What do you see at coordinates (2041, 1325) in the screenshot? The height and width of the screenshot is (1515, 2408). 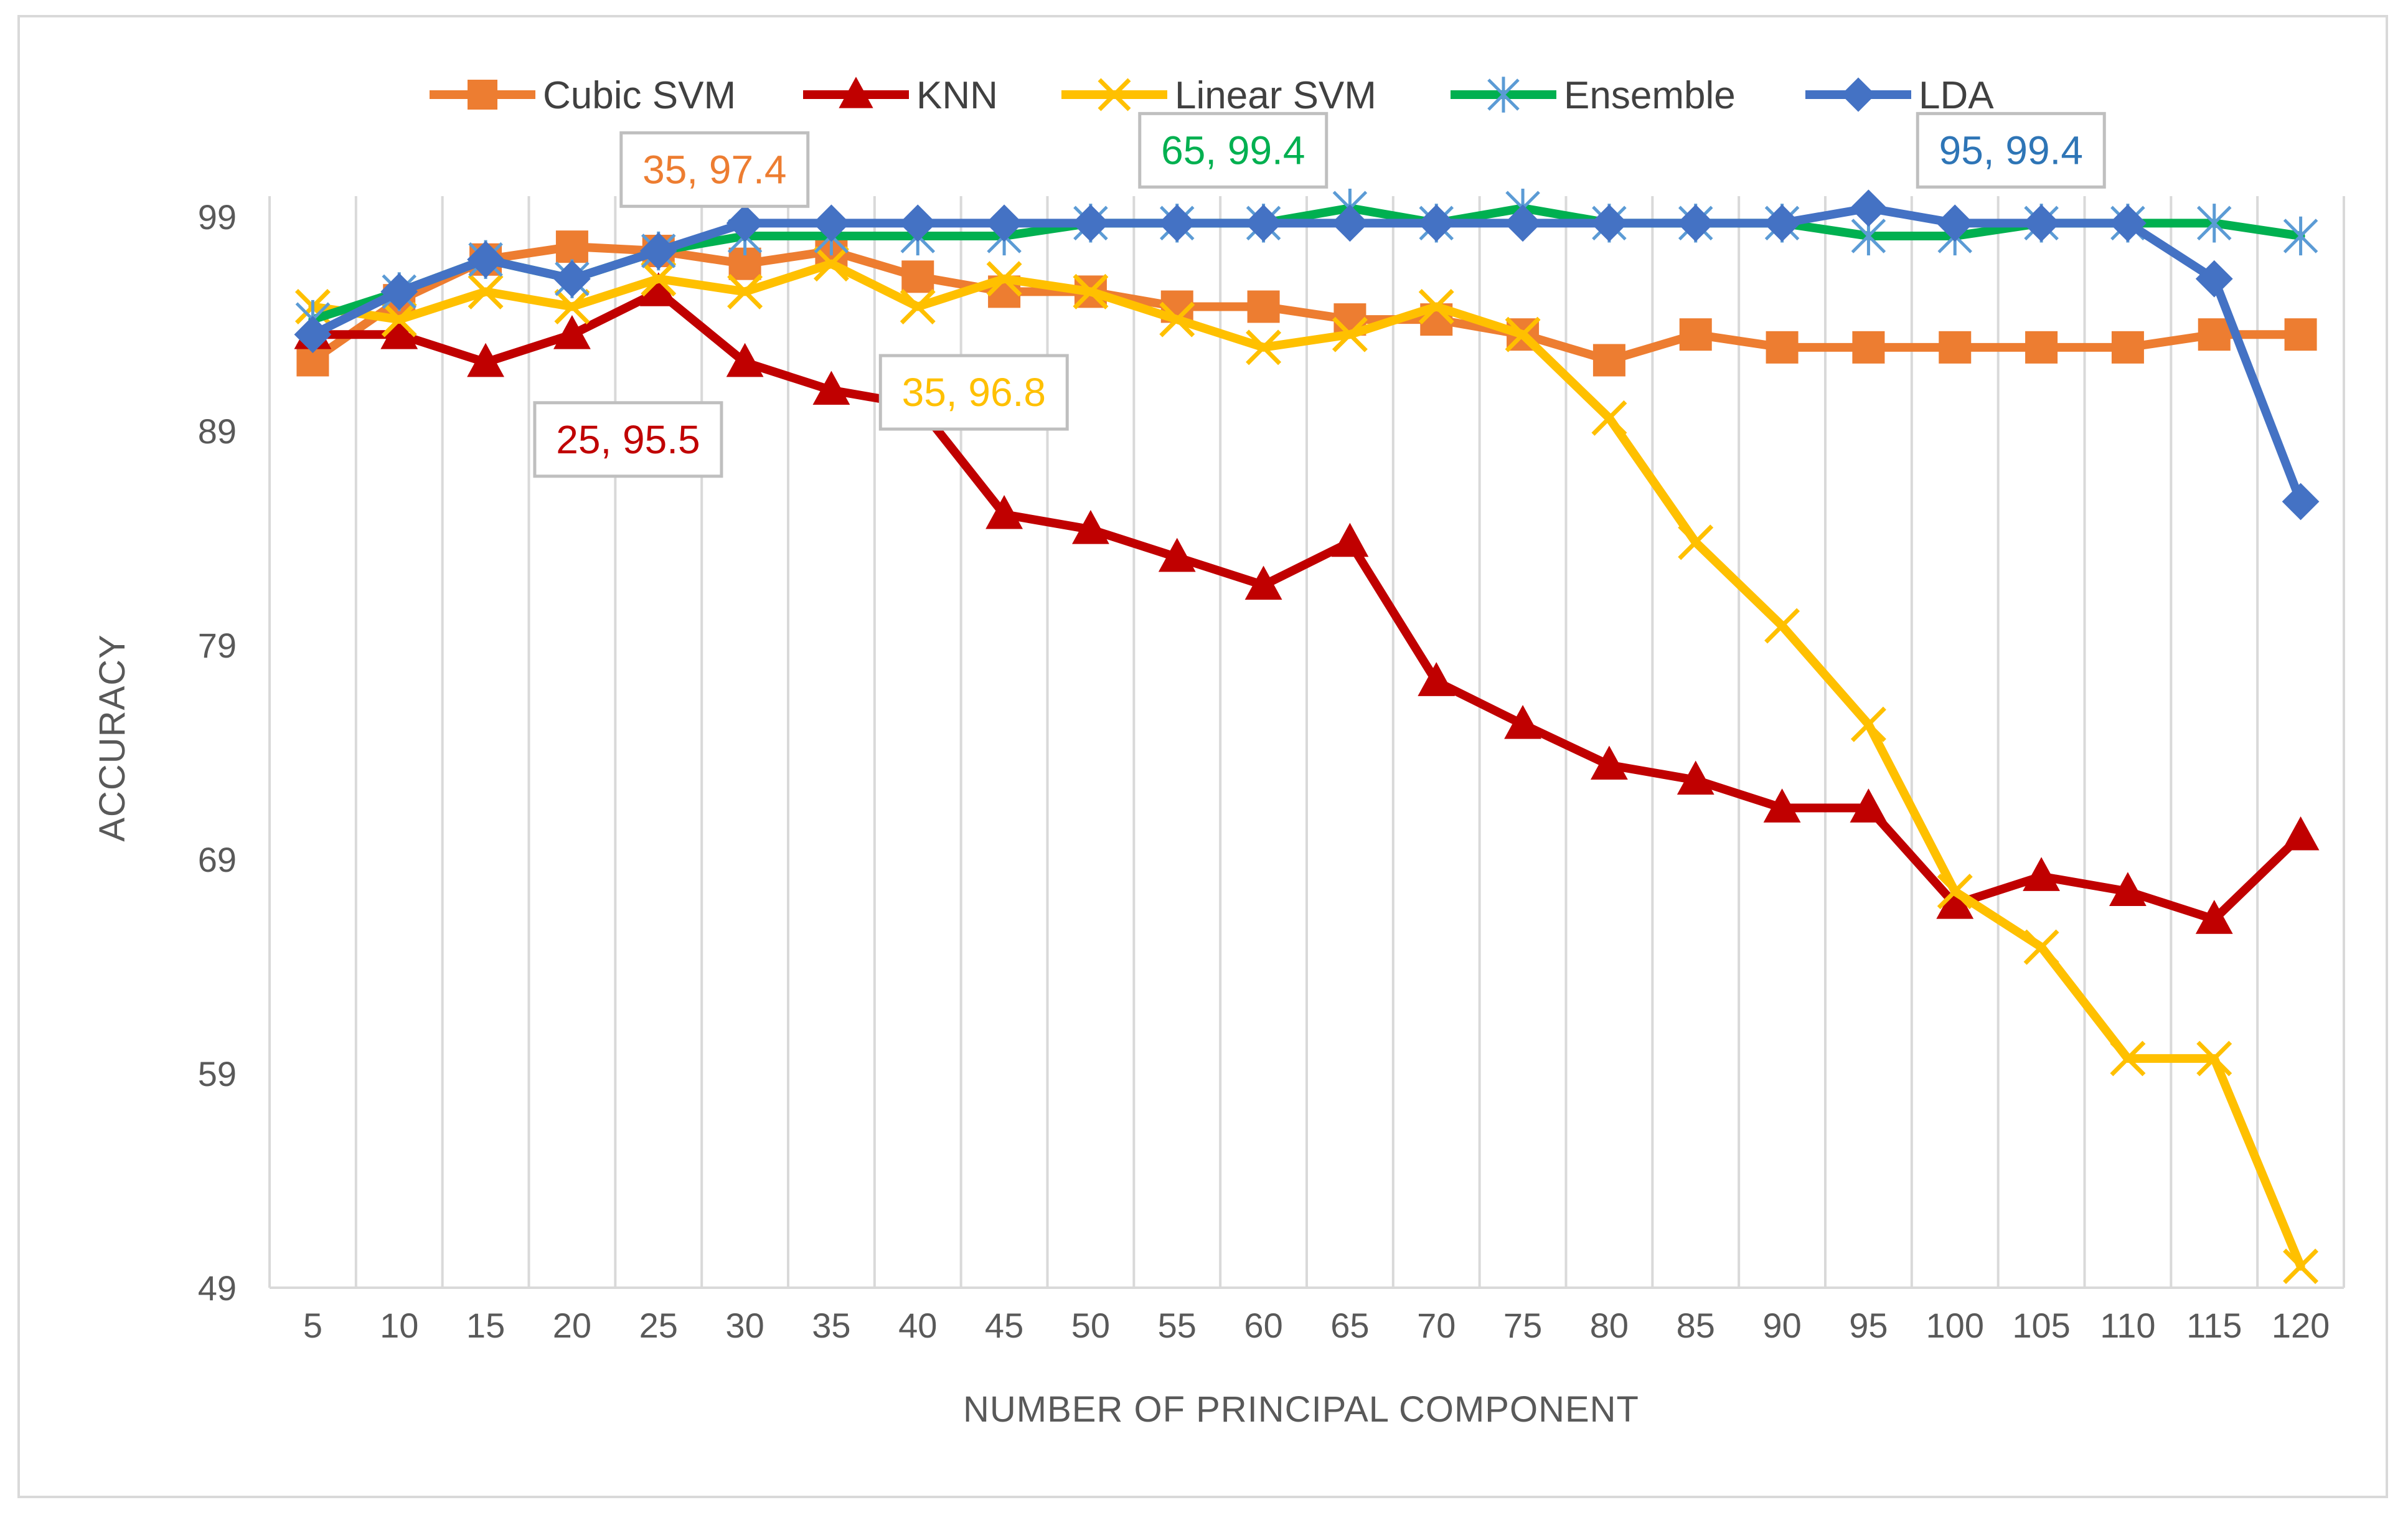 I see `x-tick-label: 105` at bounding box center [2041, 1325].